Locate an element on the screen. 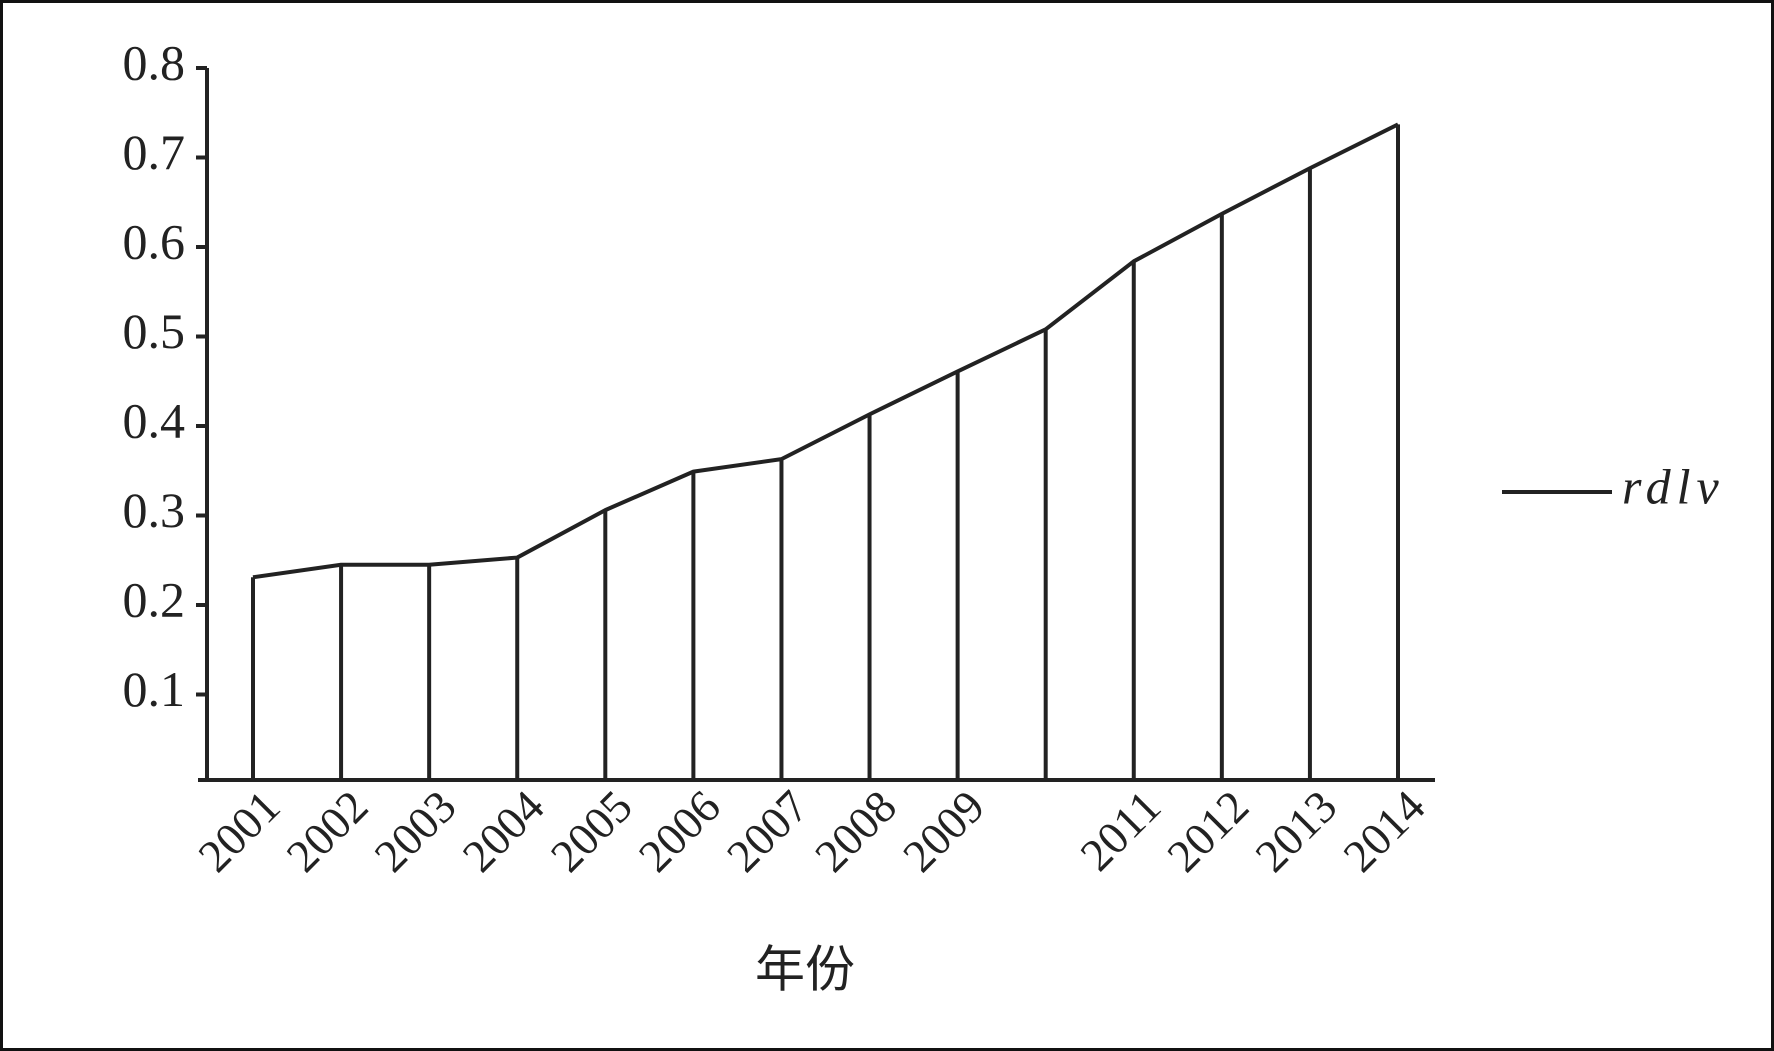 The width and height of the screenshot is (1774, 1051). y-tick-label: 0.5 is located at coordinates (154, 331).